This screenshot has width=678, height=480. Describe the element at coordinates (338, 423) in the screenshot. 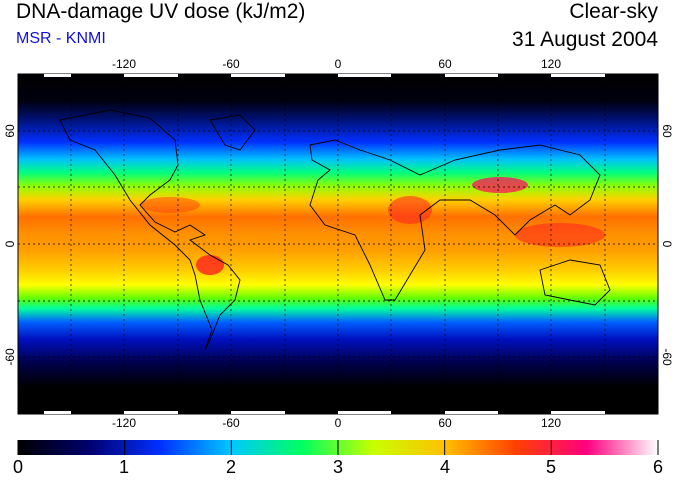

I see `lon-tick-bottom: 0` at that location.